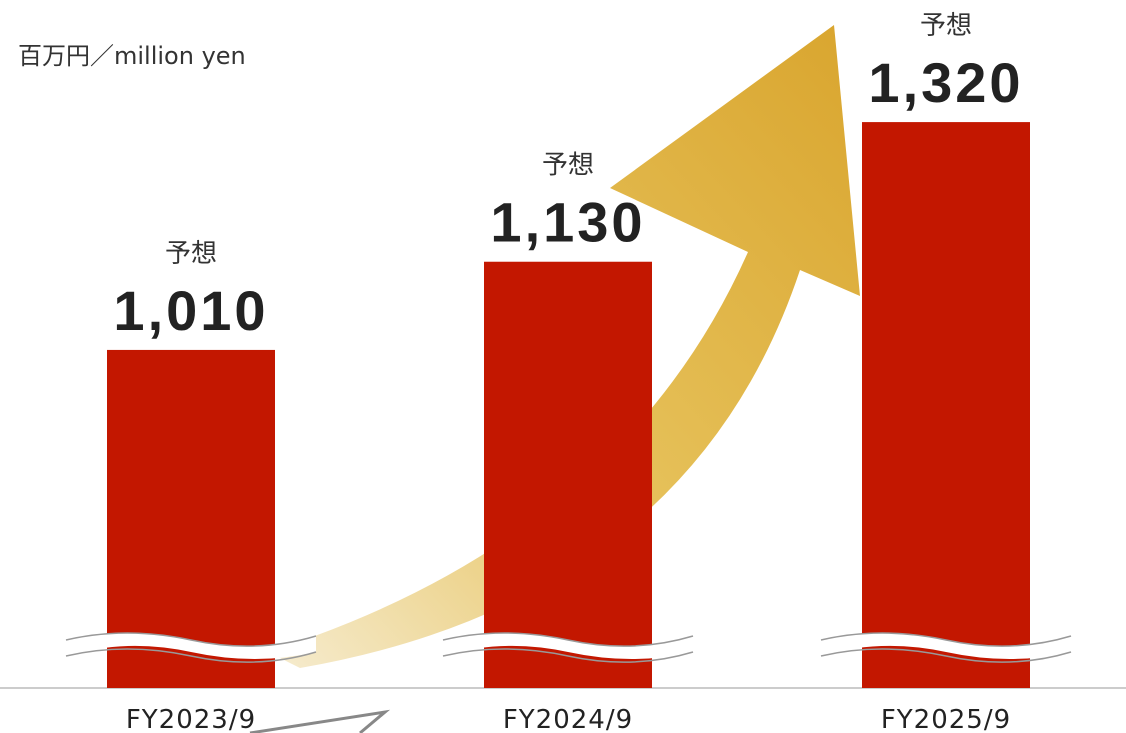 The image size is (1126, 733). I want to click on value-label: 1,130, so click(567, 222).